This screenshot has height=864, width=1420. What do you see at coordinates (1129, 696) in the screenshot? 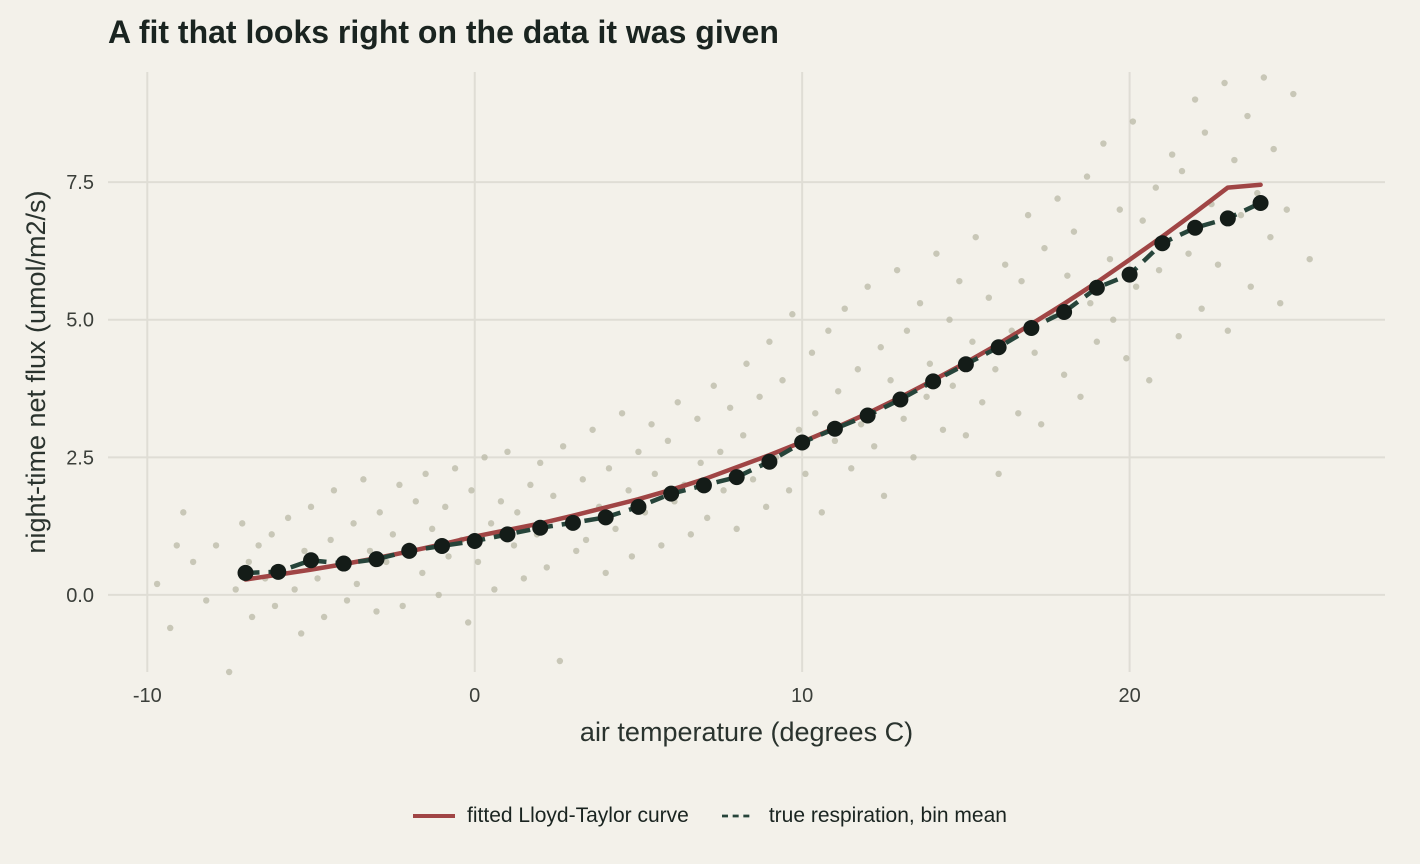
I see `x-tick-label: 20` at bounding box center [1129, 696].